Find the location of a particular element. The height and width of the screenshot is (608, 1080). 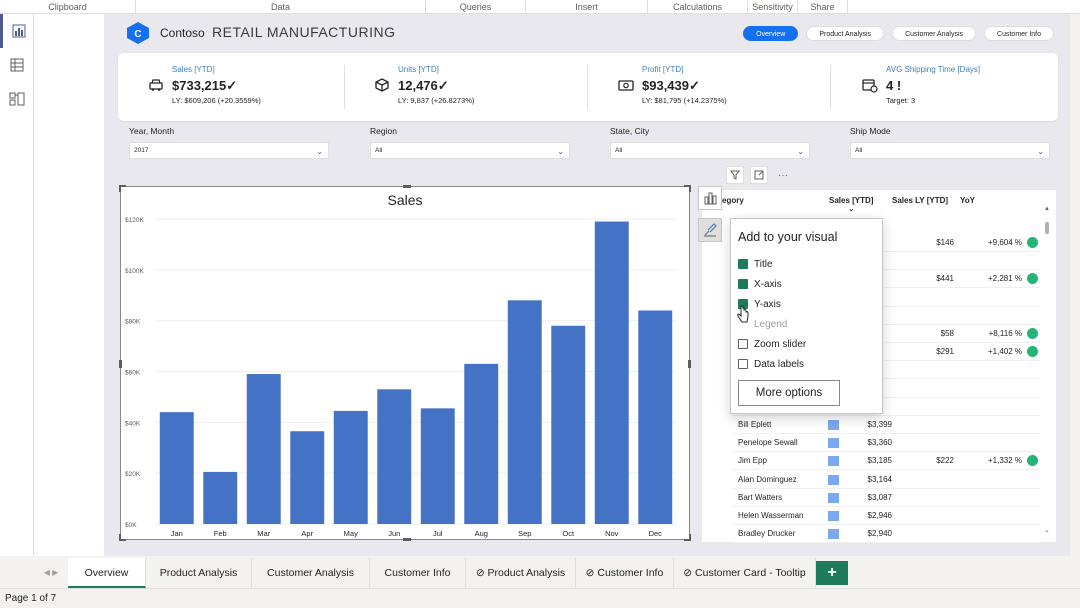

tab-customer-info-hidden: ⊘ Customer Info is located at coordinates (625, 573).